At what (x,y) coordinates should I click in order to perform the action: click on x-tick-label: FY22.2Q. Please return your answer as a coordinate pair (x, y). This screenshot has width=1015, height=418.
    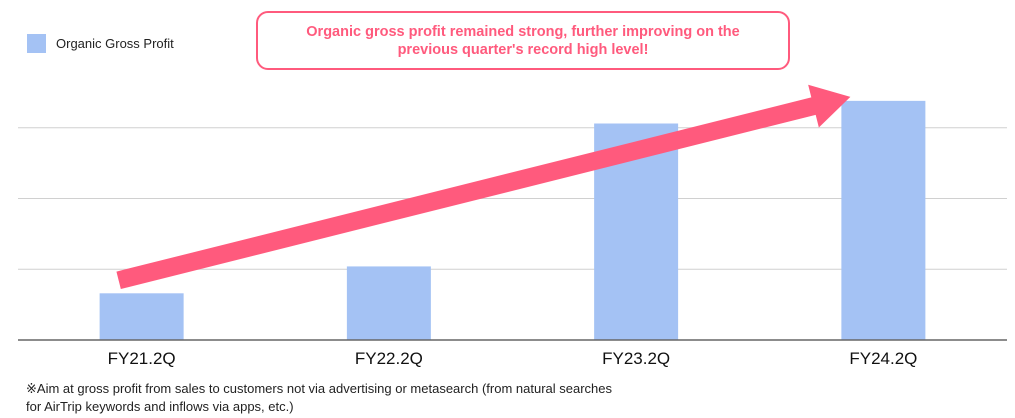
    Looking at the image, I should click on (389, 358).